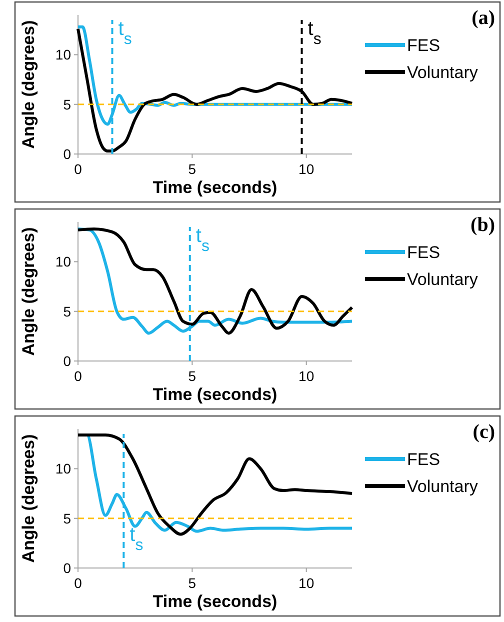 The width and height of the screenshot is (504, 622). Describe the element at coordinates (483, 18) in the screenshot. I see `text: (a)` at that location.